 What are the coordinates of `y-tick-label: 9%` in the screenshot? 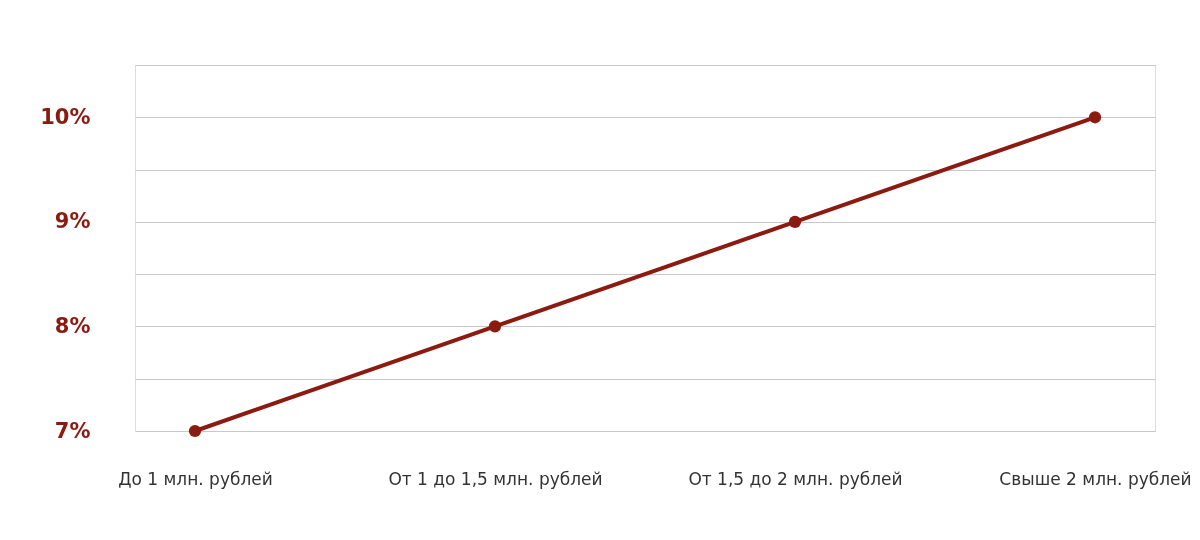 It's located at (72, 221).